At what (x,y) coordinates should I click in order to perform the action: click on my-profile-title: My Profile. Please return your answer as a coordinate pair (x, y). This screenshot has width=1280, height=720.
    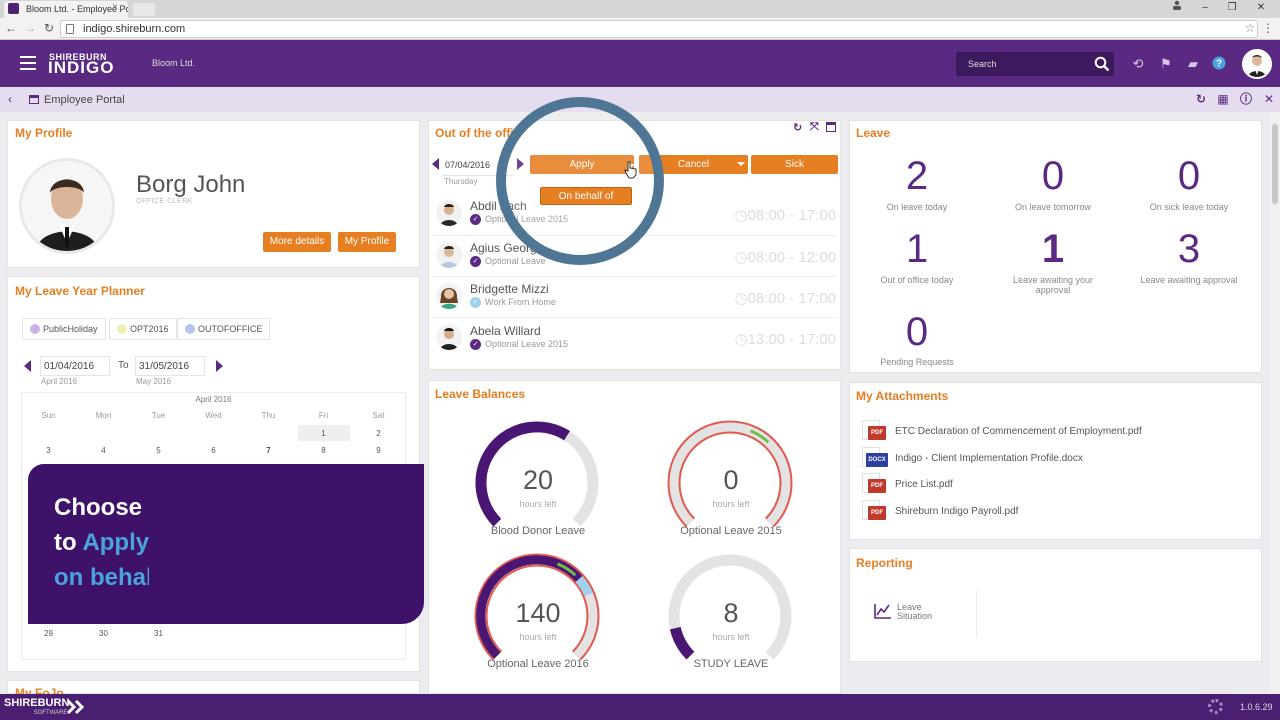
    Looking at the image, I should click on (44, 133).